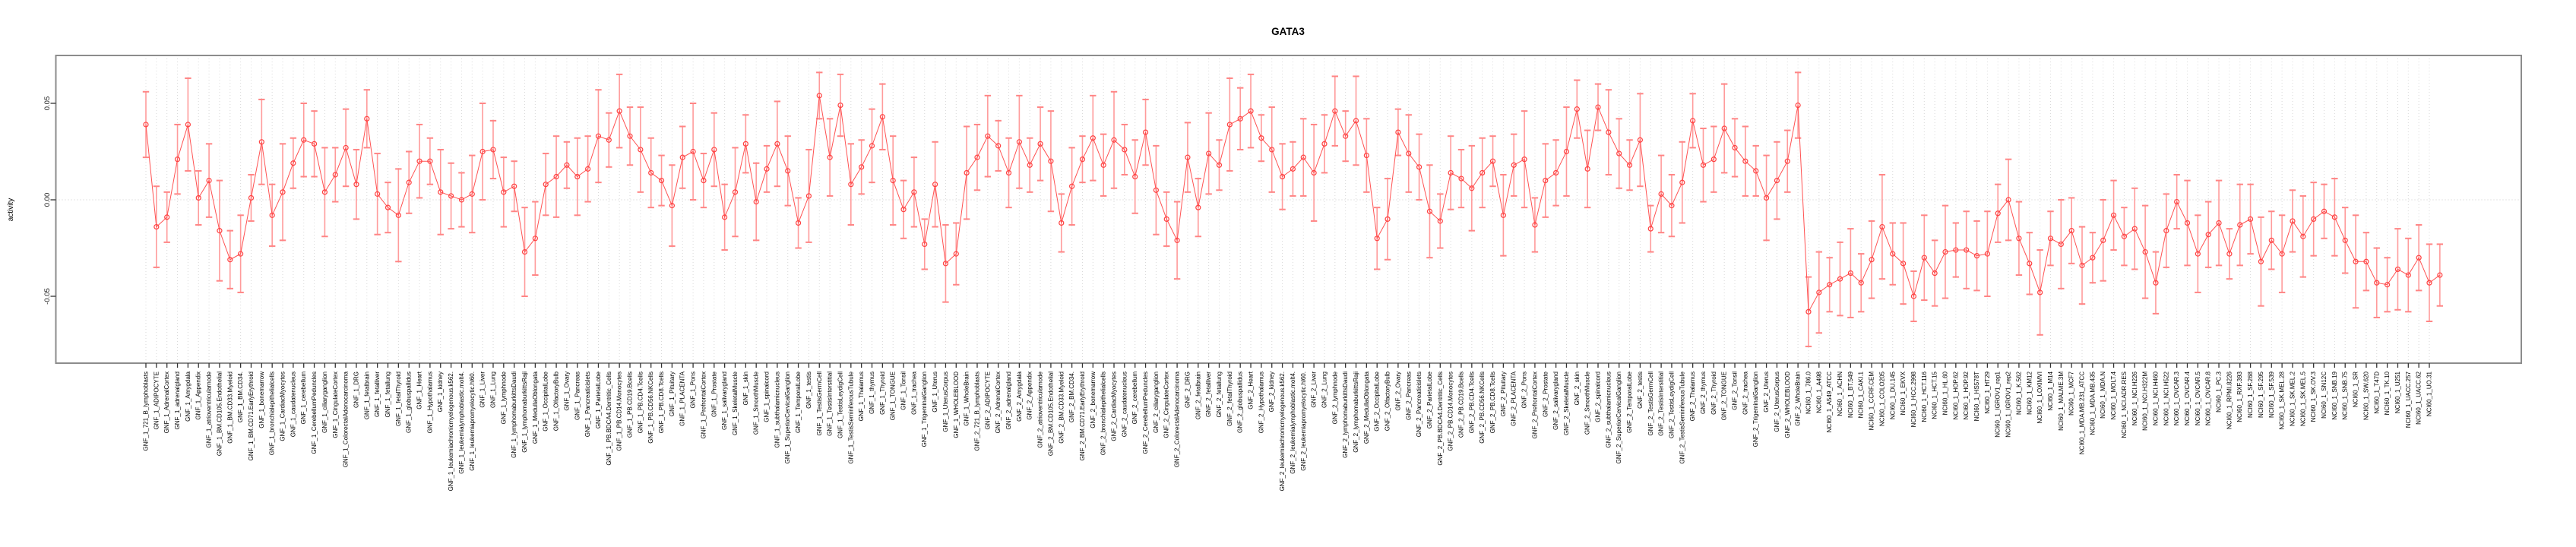 The image size is (2576, 547). What do you see at coordinates (188, 396) in the screenshot?
I see `x-tick-label: GNF_1_Amygdala` at bounding box center [188, 396].